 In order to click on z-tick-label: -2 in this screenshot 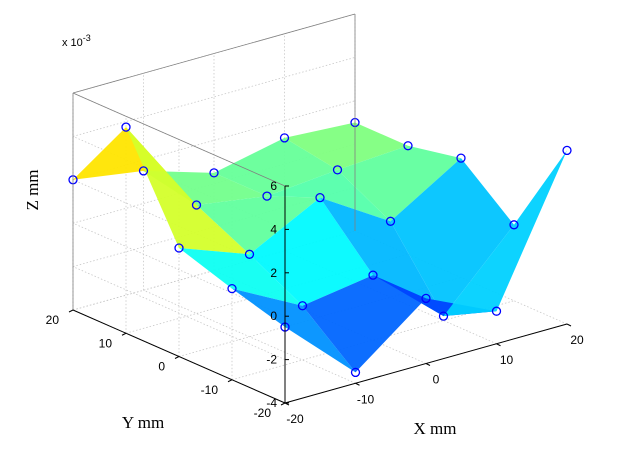, I will do `click(271, 360)`.